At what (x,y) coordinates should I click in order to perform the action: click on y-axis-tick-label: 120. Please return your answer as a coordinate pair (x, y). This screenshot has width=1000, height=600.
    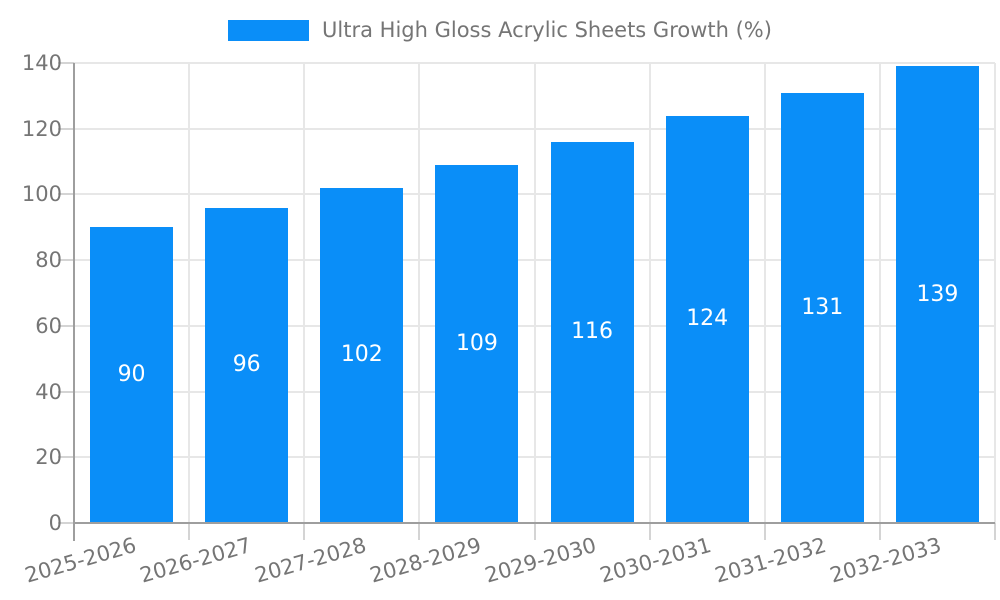
    Looking at the image, I should click on (41, 128).